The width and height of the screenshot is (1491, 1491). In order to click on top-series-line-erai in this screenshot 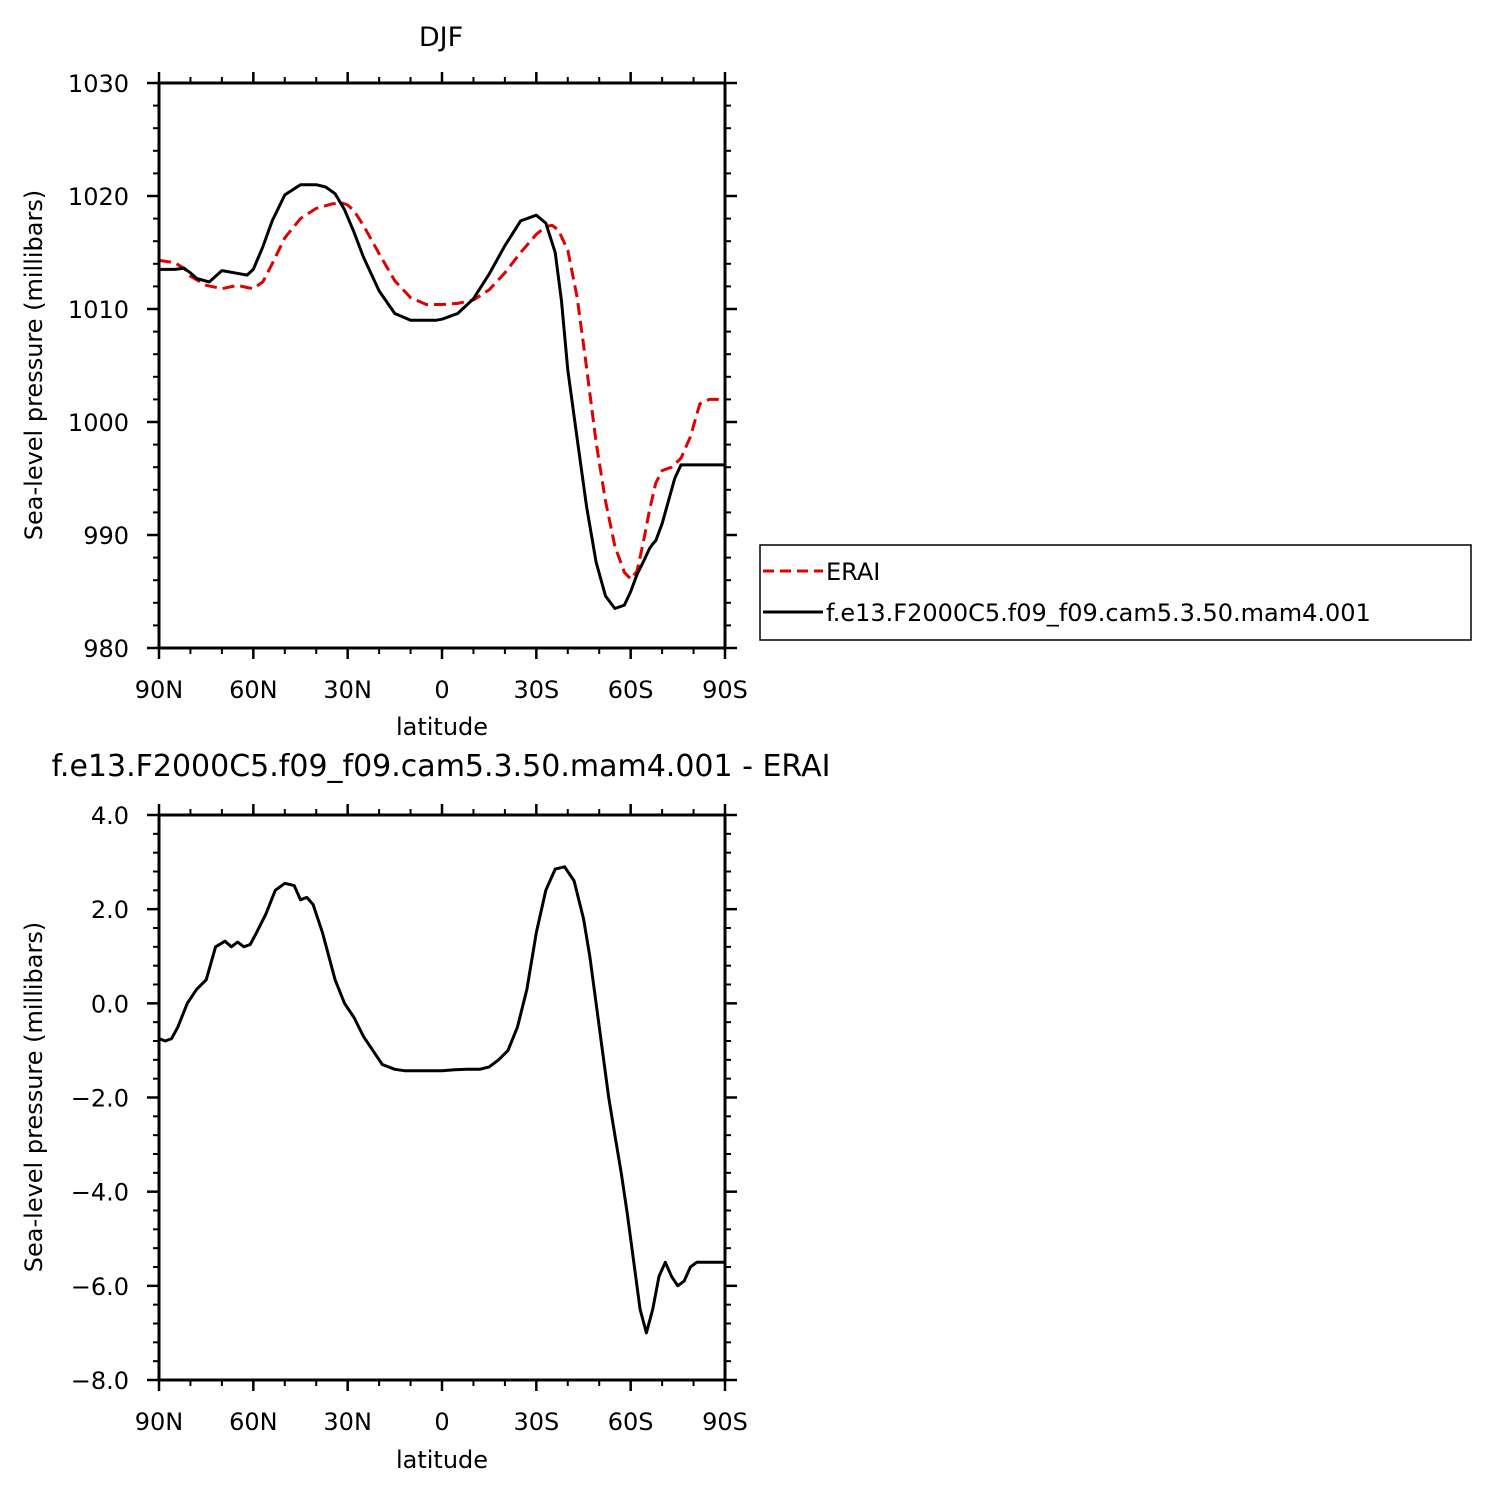, I will do `click(441, 391)`.